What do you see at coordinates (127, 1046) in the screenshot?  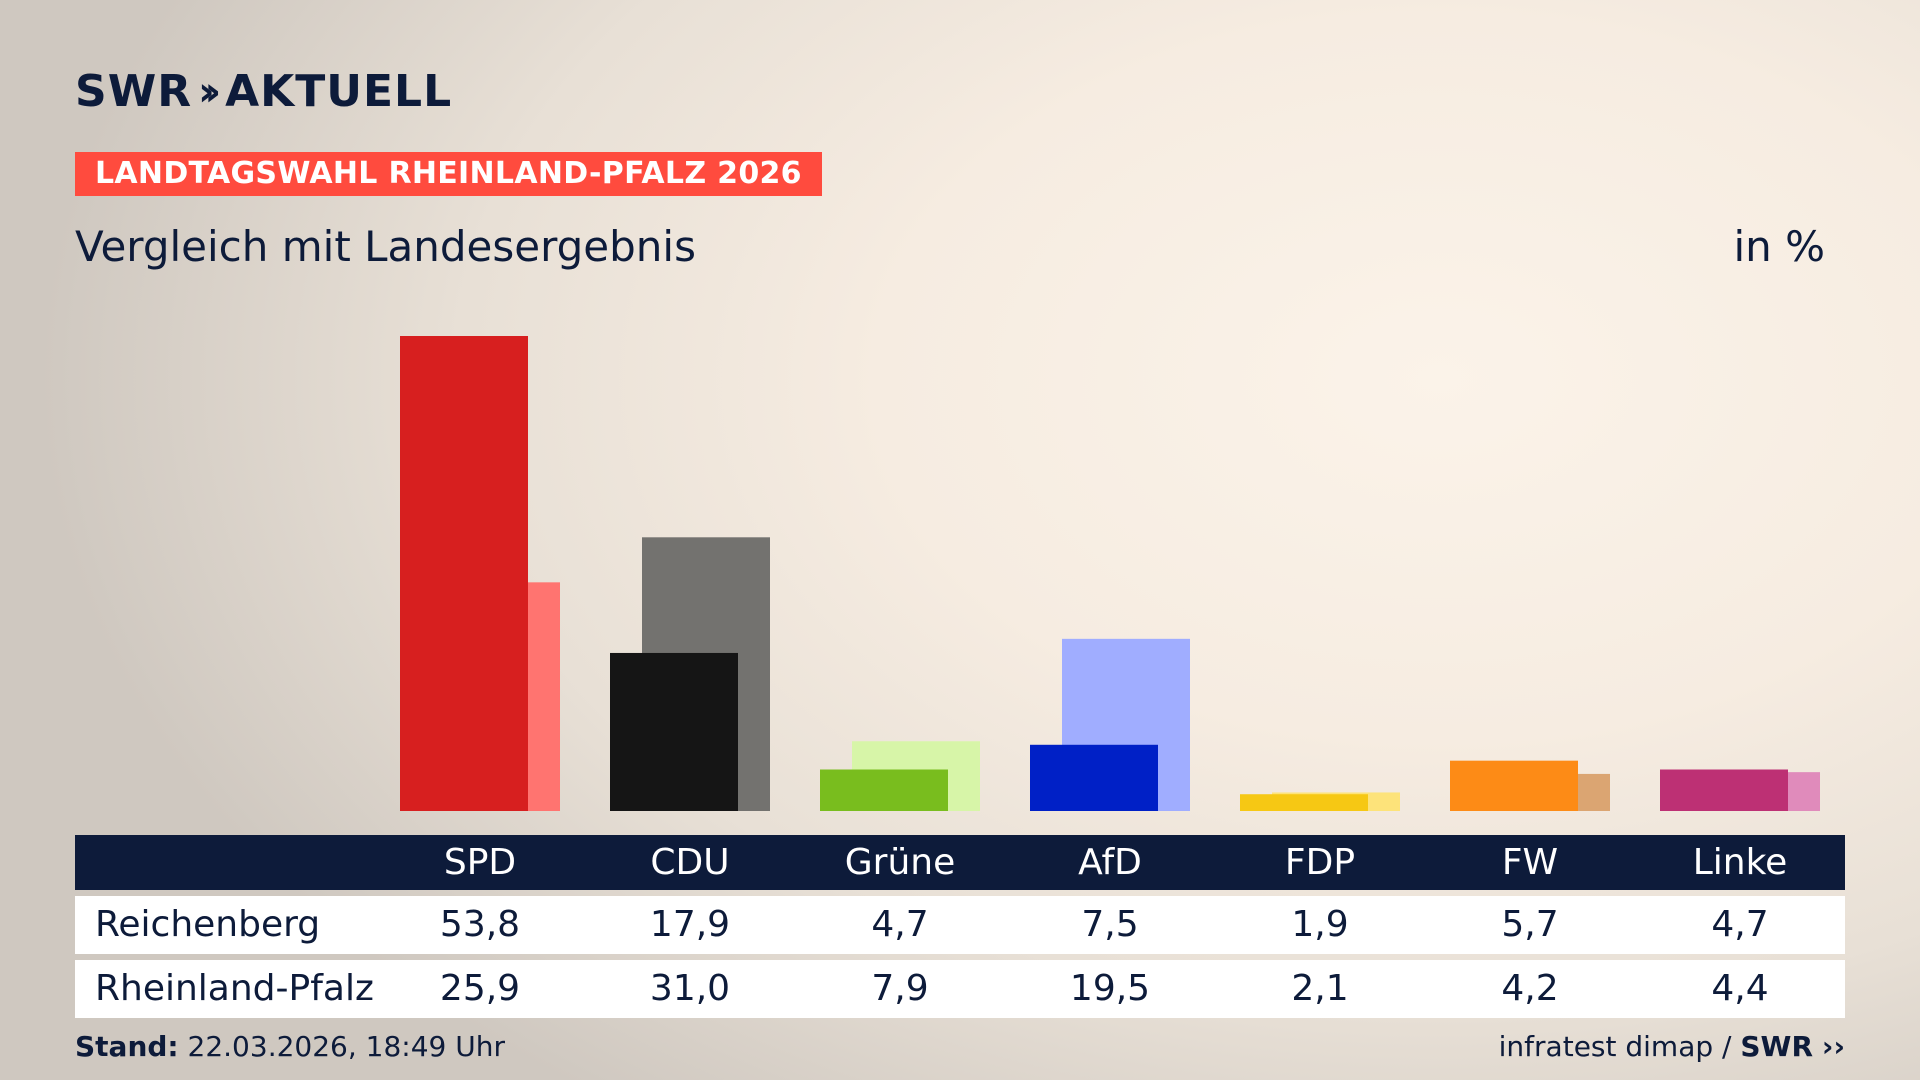 I see `stand-label: Stand:` at bounding box center [127, 1046].